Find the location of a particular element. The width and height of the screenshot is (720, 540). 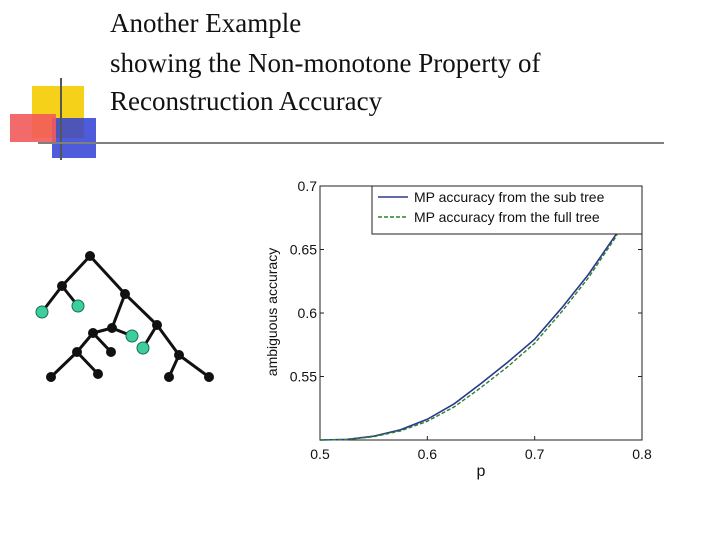

slide-title-line-2: showing the Non-monotone Property of is located at coordinates (325, 63).